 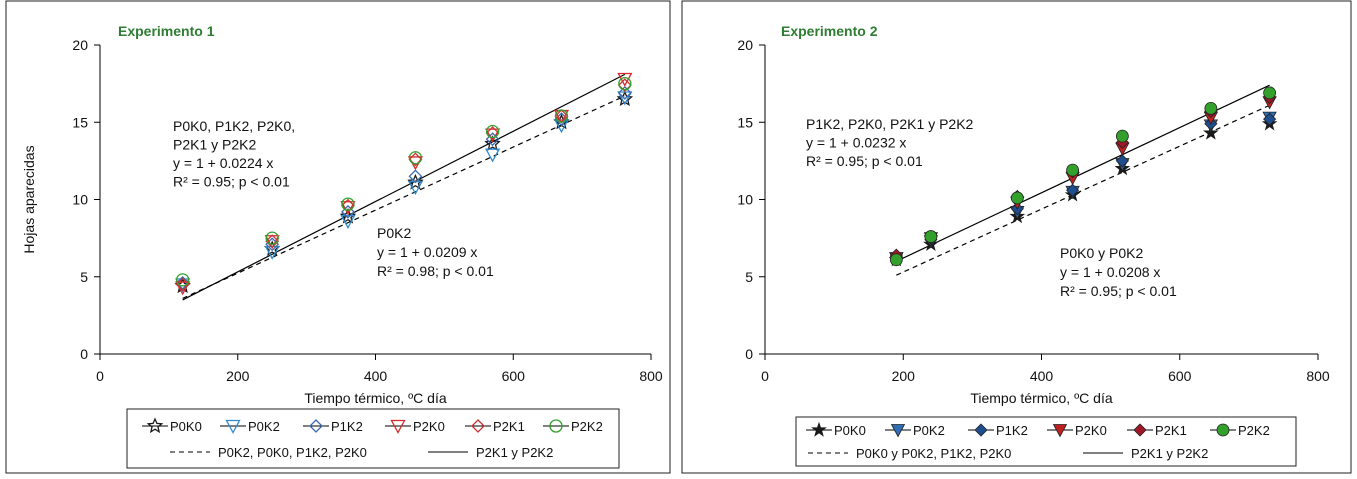 What do you see at coordinates (234, 126) in the screenshot?
I see `annotation-text: P0K0, P1K2, P2K0,` at bounding box center [234, 126].